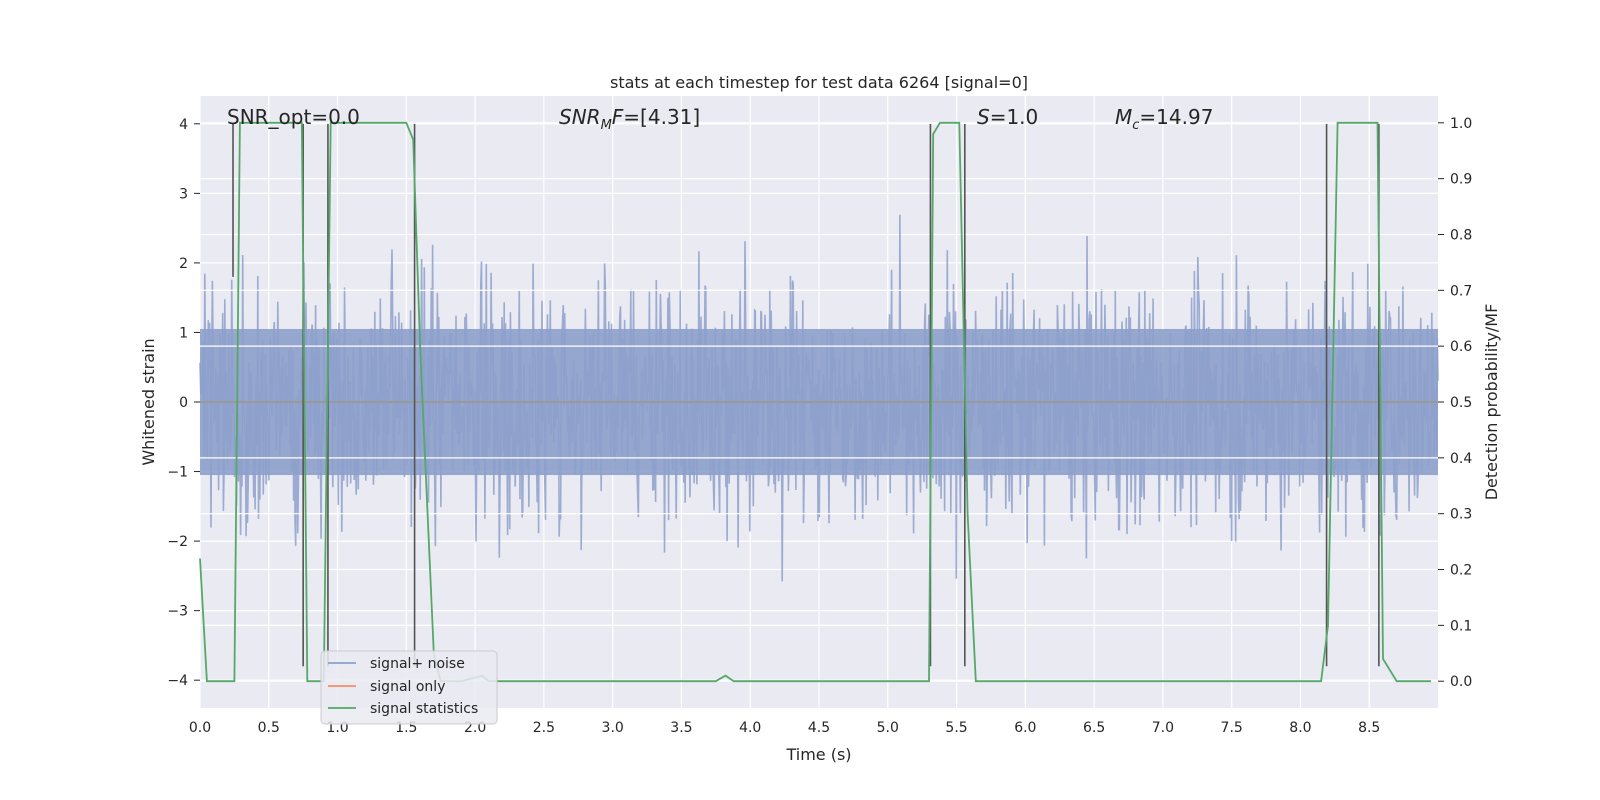 The image size is (1600, 800). What do you see at coordinates (613, 728) in the screenshot?
I see `x-tick-label: 3.0` at bounding box center [613, 728].